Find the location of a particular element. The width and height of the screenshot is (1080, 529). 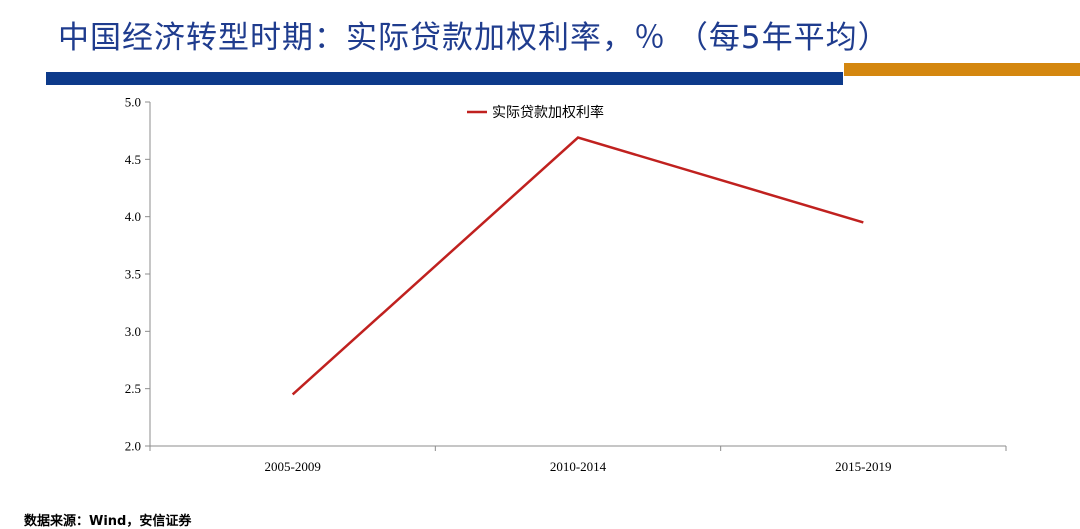

chart-legend: 实际贷款加权利率 is located at coordinates (535, 112).